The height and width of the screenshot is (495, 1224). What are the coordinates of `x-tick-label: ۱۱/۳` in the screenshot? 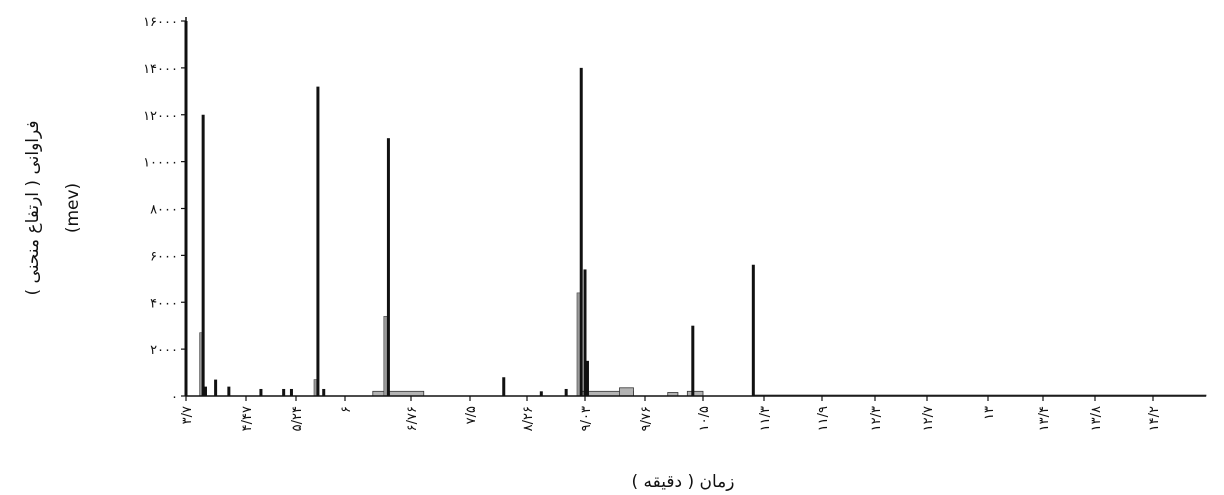 It's located at (765, 418).